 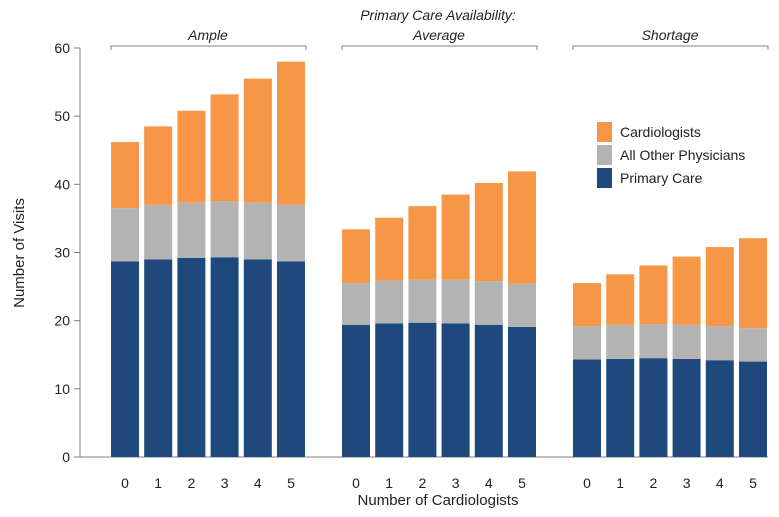 I want to click on legend-item: Primary Care, so click(x=650, y=178).